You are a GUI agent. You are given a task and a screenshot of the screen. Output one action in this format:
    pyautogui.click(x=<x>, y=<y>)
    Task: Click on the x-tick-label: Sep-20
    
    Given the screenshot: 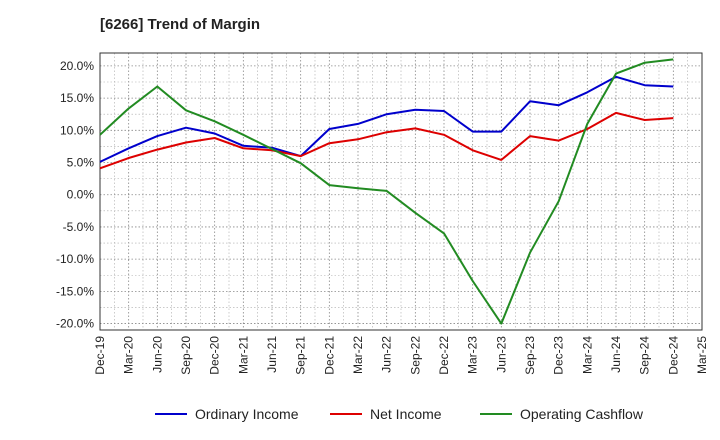 What is the action you would take?
    pyautogui.click(x=186, y=355)
    